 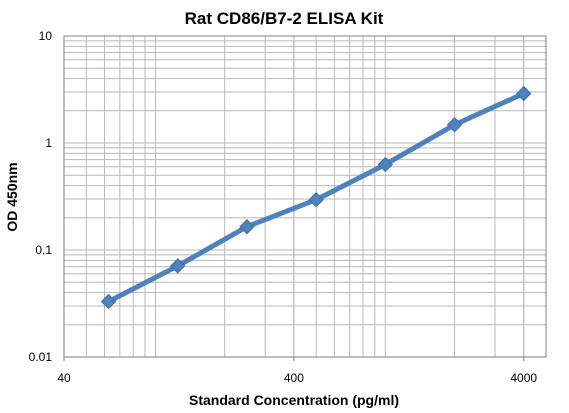 I want to click on y-tick-label: 10, so click(x=46, y=36).